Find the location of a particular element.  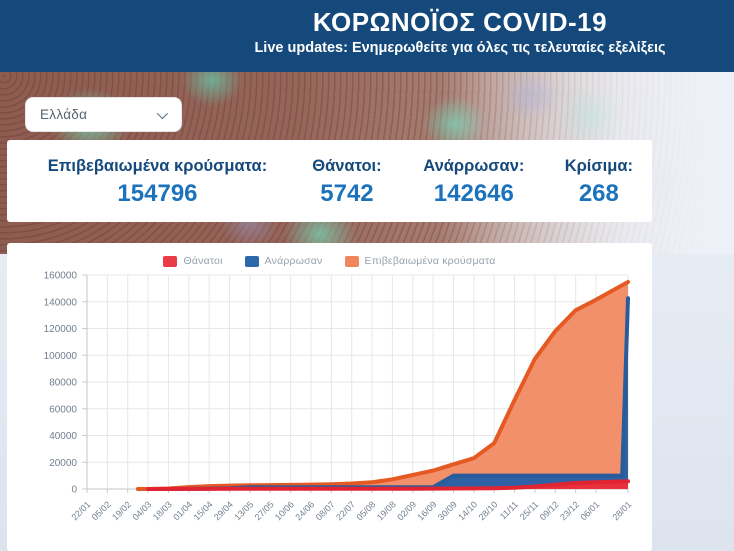

svg-text: 22/01 is located at coordinates (80, 510).